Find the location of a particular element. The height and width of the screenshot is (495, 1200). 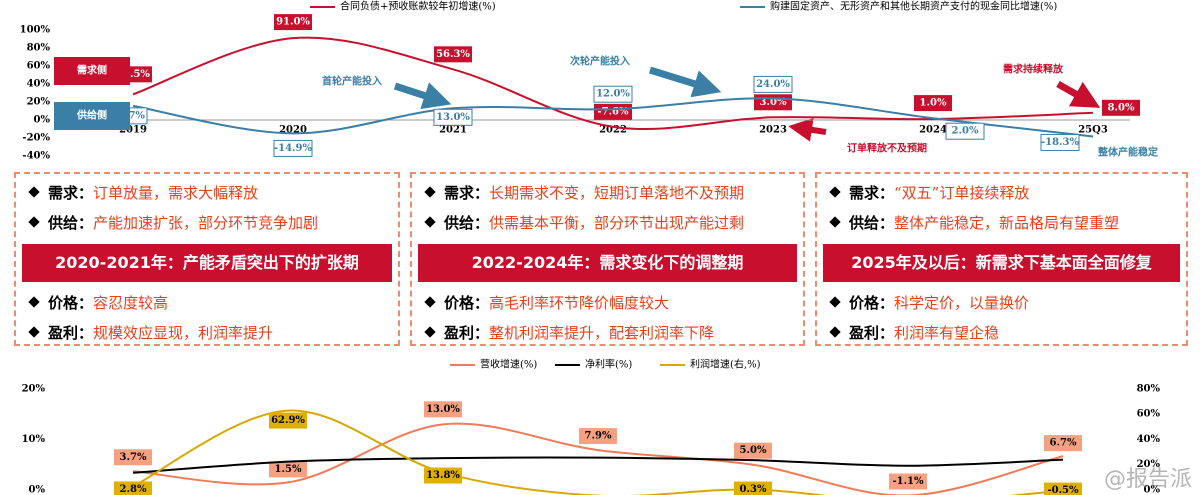

value-label: 7.9% is located at coordinates (598, 436).